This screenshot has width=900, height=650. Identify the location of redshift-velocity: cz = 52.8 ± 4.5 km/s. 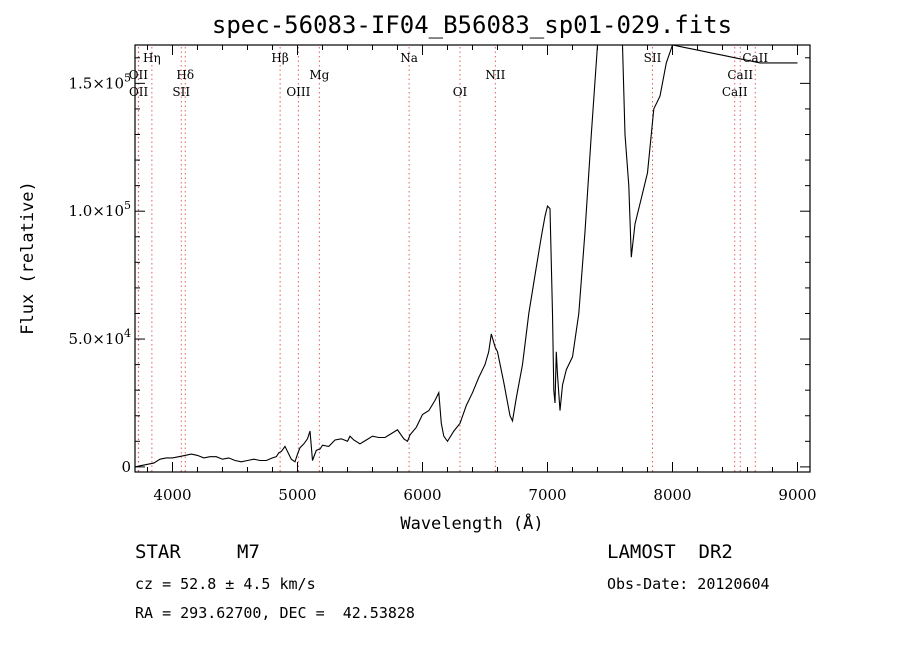
(225, 584).